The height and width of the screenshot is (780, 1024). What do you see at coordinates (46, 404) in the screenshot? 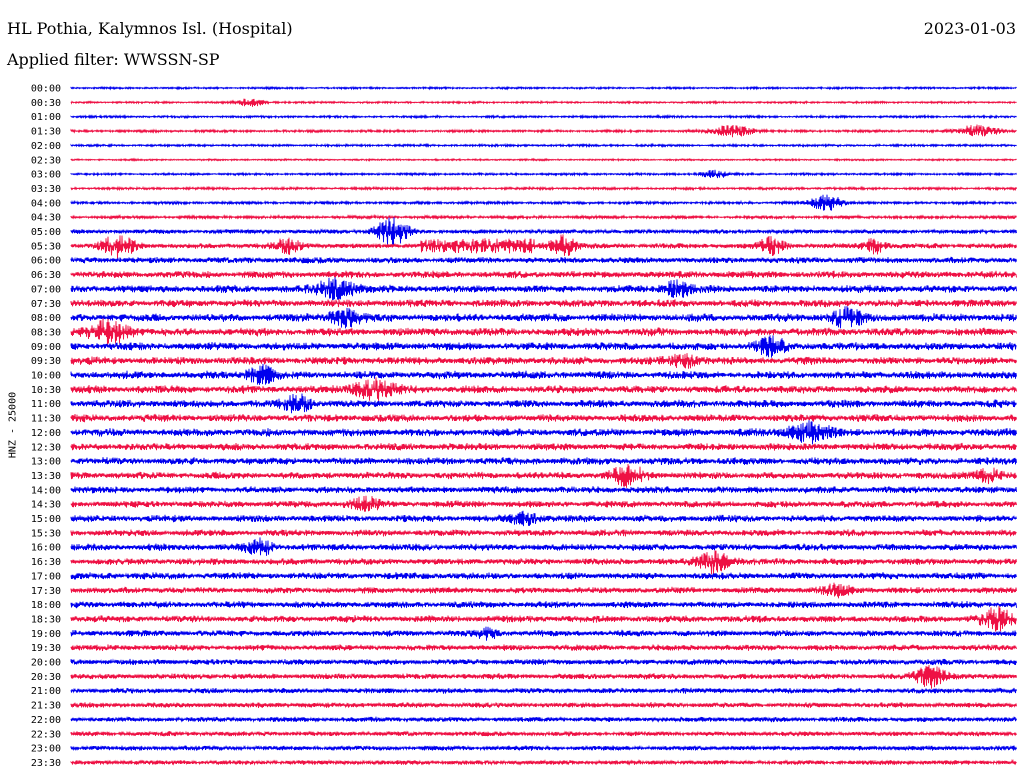
I see `row-time-label: 11:00` at bounding box center [46, 404].